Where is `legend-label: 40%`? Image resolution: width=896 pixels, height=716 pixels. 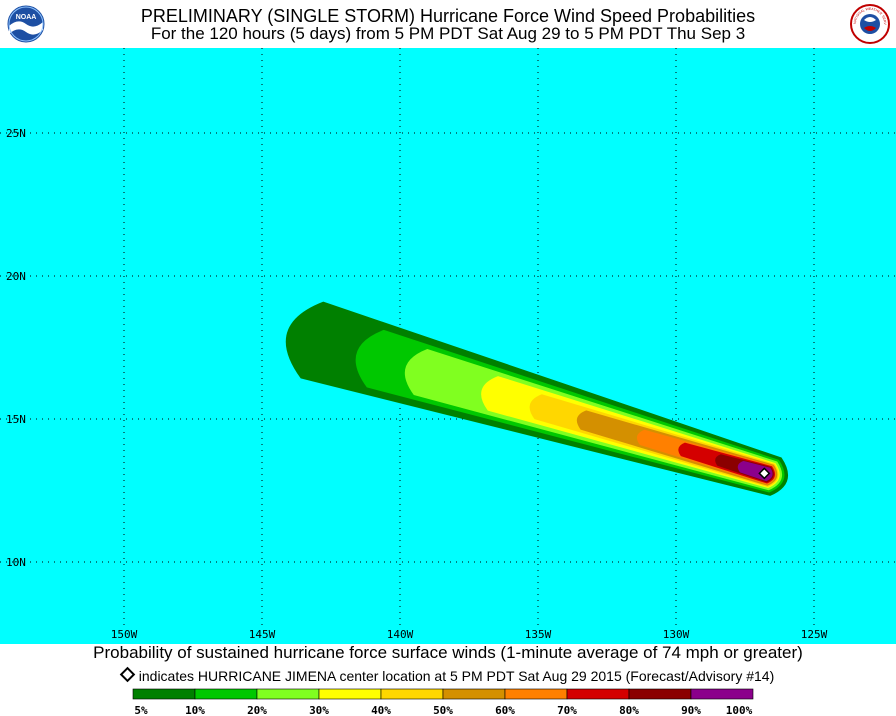 legend-label: 40% is located at coordinates (381, 710).